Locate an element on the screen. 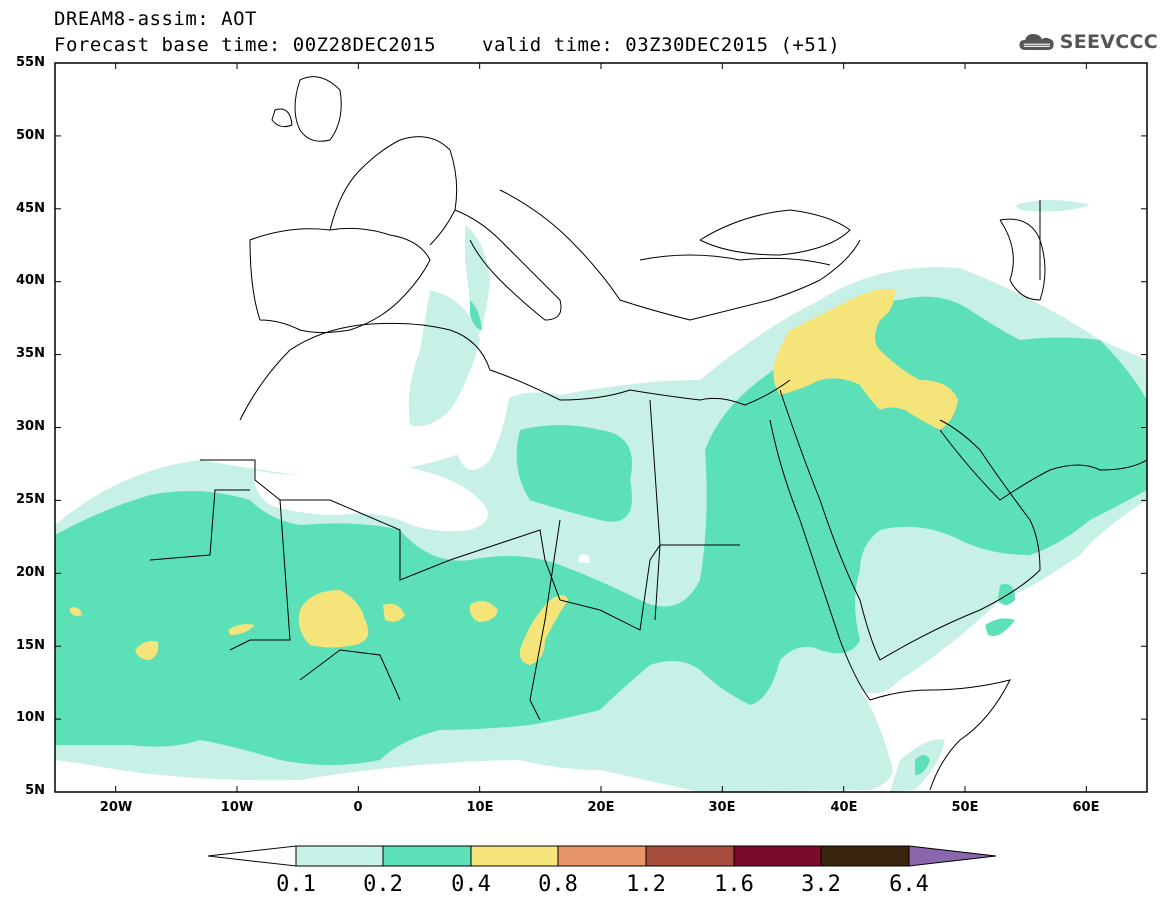 This screenshot has width=1165, height=905. colorbar-high-triangle is located at coordinates (952, 856).